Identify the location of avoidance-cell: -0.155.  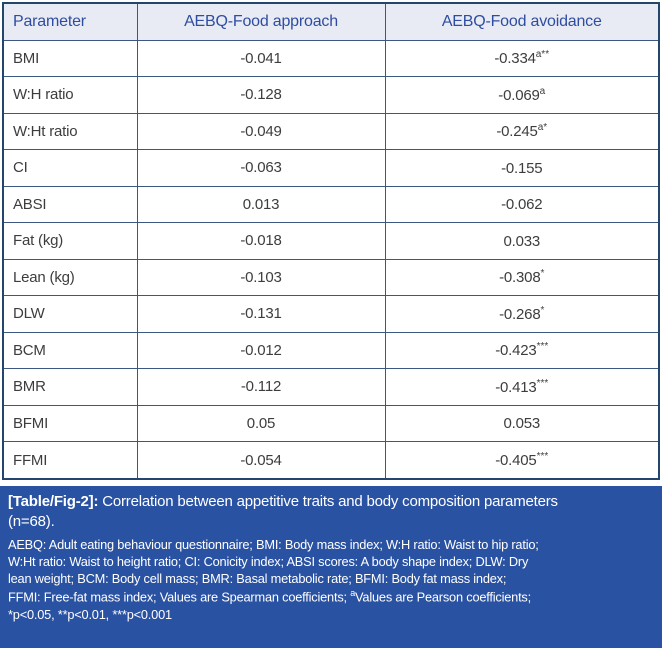
(522, 168).